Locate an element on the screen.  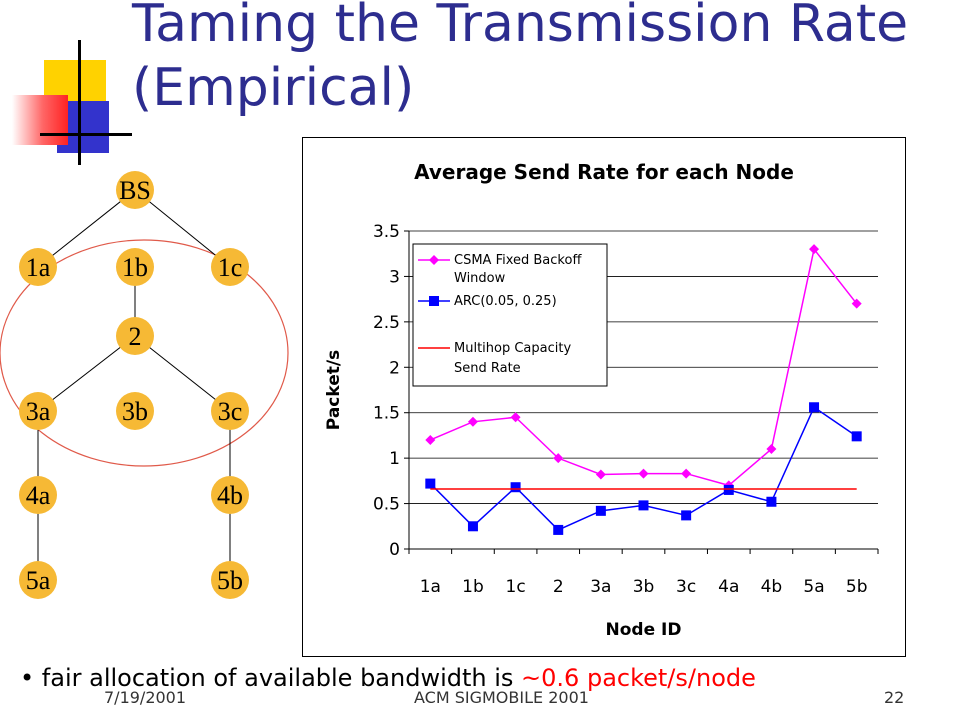
tree-nodes: BS 1a 1b 1c 2 3a 3b 3c 4a 4b 5a 5b is located at coordinates (134, 385).